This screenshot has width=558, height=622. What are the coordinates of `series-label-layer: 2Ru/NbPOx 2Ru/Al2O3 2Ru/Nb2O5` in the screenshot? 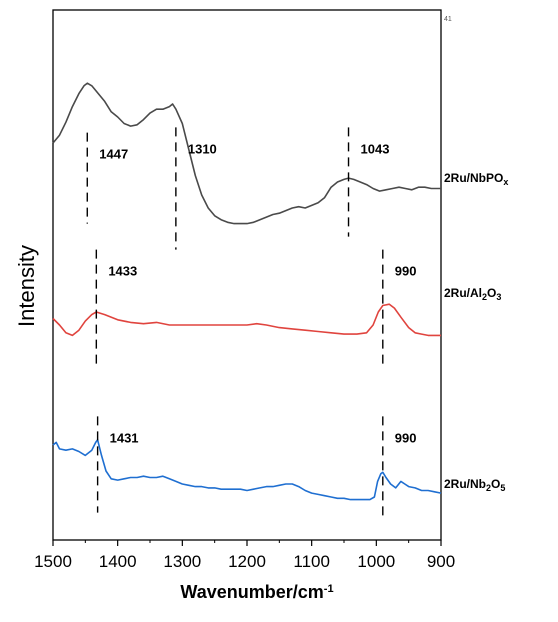 It's located at (476, 332).